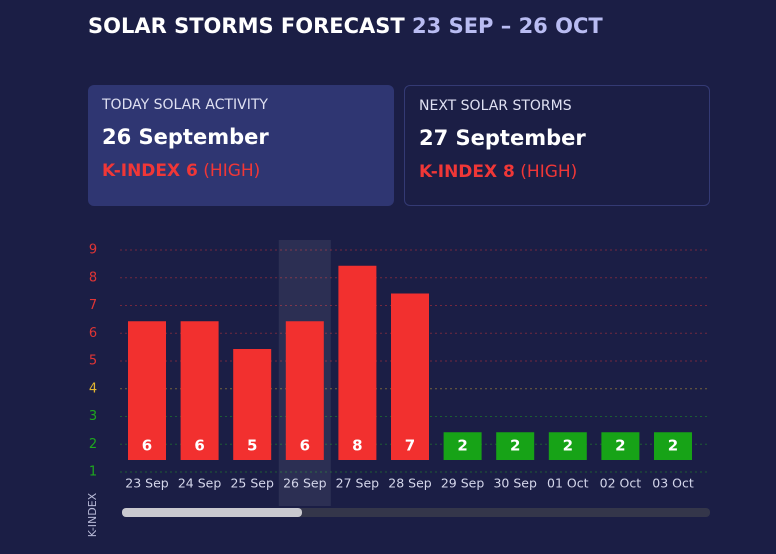 Image resolution: width=776 pixels, height=554 pixels. Describe the element at coordinates (305, 483) in the screenshot. I see `x-tick-label: 26 Sep` at that location.